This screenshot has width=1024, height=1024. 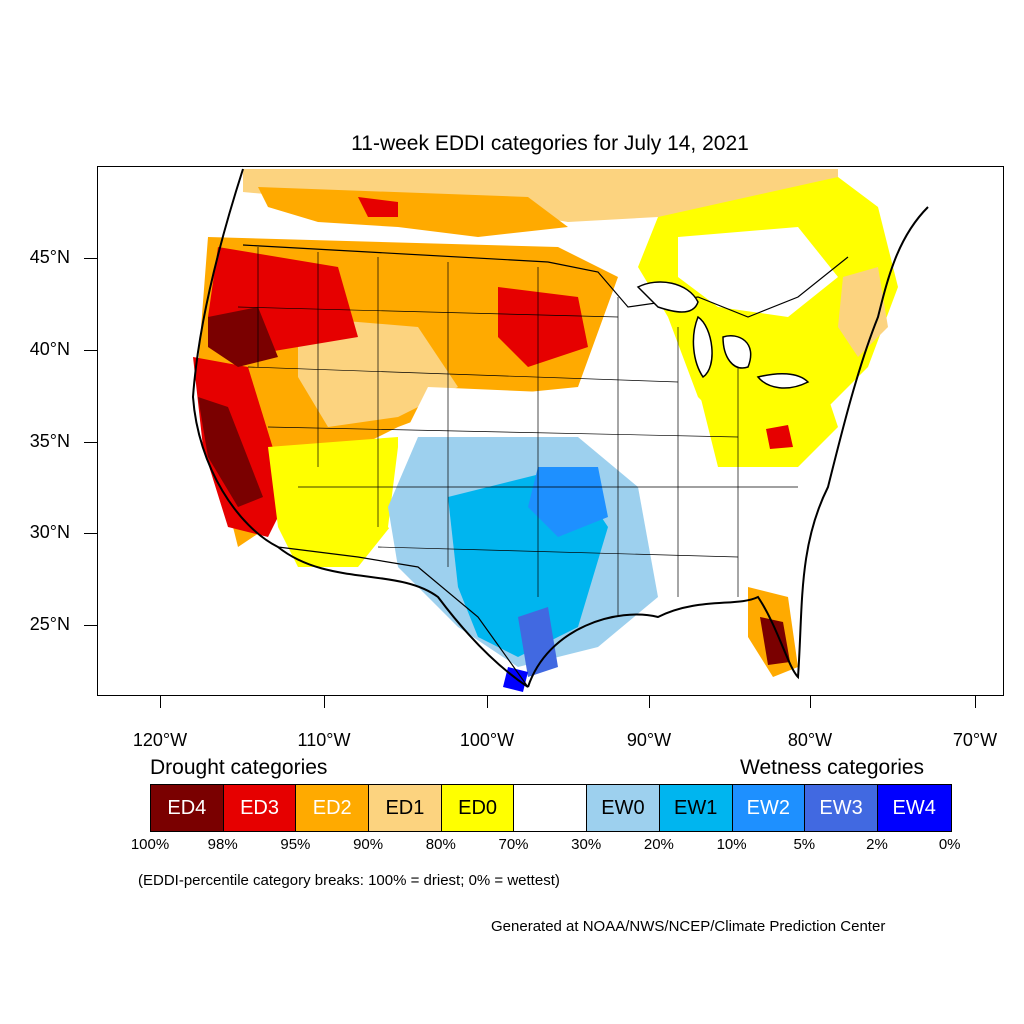 What do you see at coordinates (230, 452) in the screenshot?
I see `california-ed4-region` at bounding box center [230, 452].